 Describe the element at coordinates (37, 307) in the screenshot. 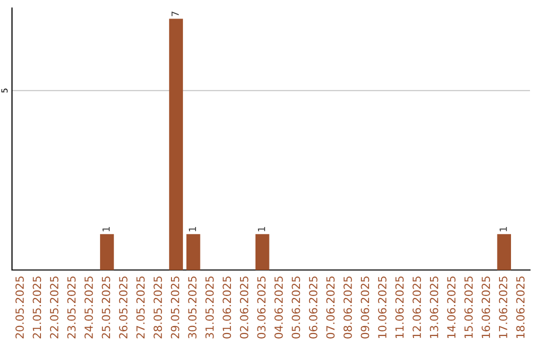

I see `x-tick-label: 21.05.2025` at that location.